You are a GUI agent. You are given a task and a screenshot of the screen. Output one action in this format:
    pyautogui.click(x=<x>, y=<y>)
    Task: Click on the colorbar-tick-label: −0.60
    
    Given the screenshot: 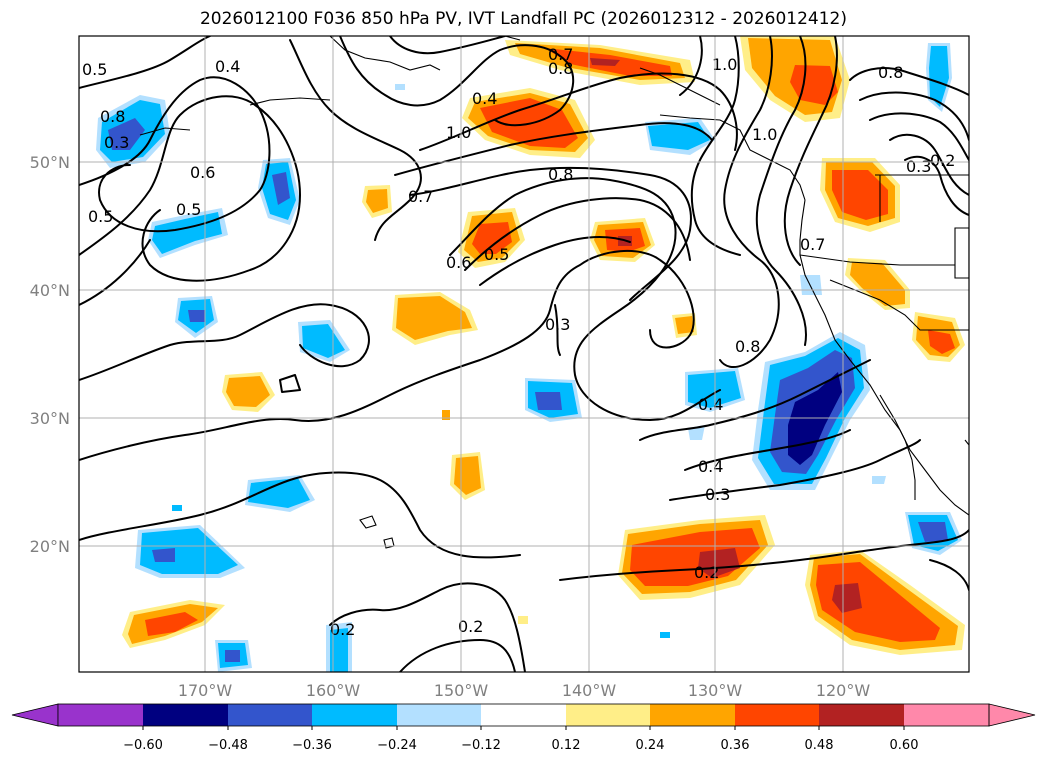 What is the action you would take?
    pyautogui.click(x=143, y=745)
    